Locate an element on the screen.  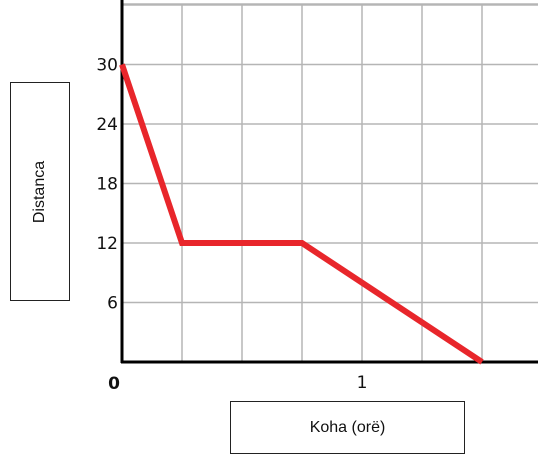
y-axis-label: Distanca is located at coordinates (39, 191).